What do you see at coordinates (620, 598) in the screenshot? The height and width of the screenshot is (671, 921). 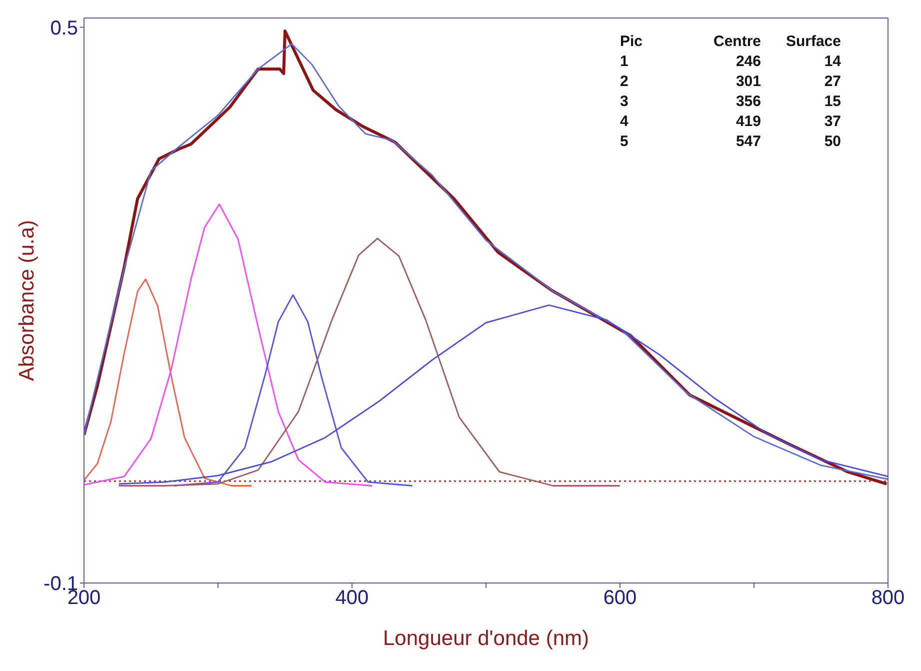 I see `x-tick-label: 600` at bounding box center [620, 598].